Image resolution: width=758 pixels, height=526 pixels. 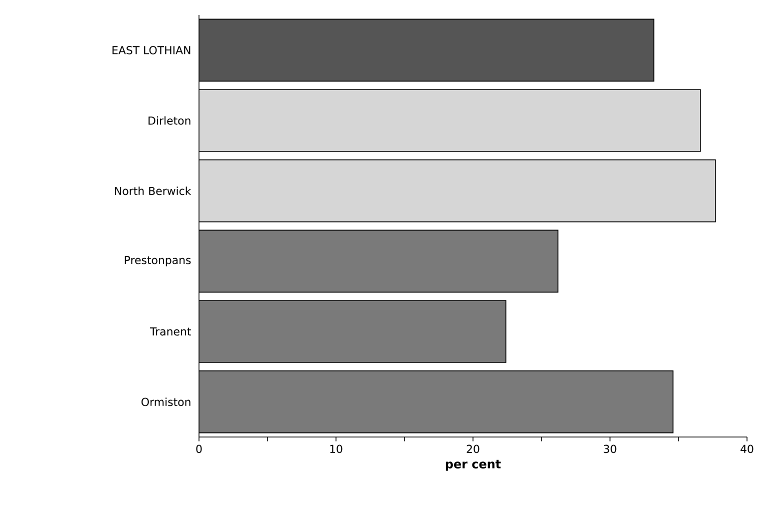 I want to click on x-tick-label: 40, so click(x=747, y=449).